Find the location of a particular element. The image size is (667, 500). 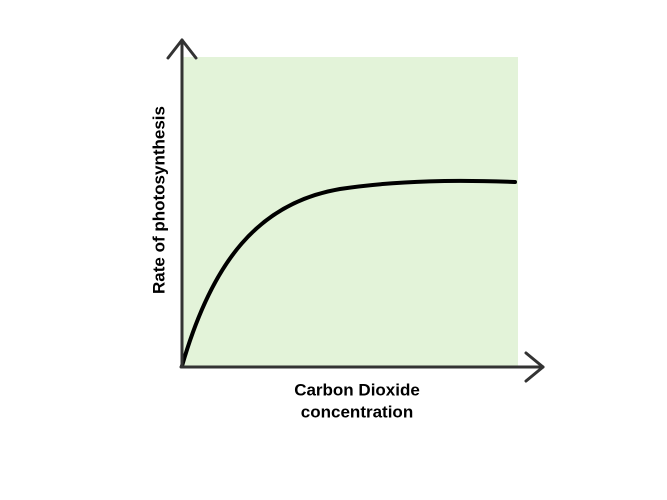

y-axis-label: Rate of photosynthesis is located at coordinates (158, 200).